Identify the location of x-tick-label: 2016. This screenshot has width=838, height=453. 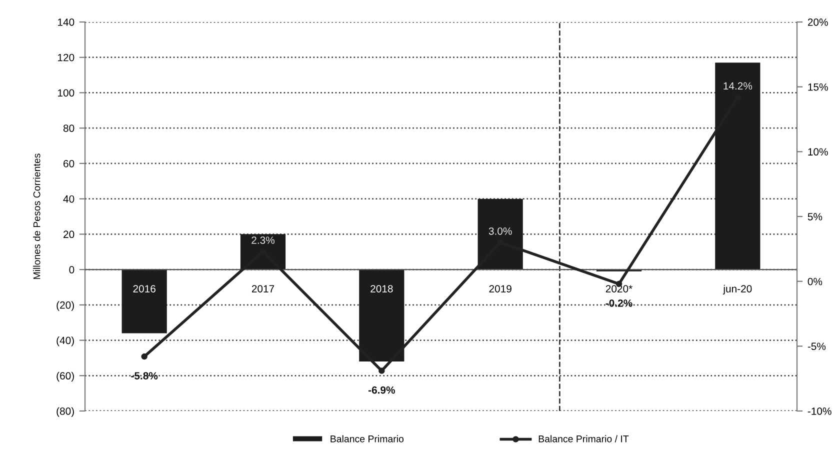
(144, 288).